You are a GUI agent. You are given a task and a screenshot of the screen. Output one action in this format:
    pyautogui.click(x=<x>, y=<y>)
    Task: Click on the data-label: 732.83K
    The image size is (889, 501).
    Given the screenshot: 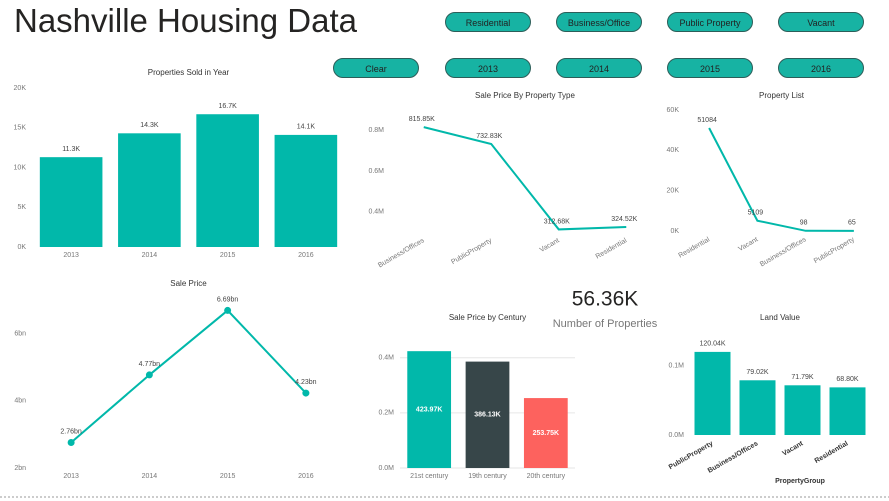 What is the action you would take?
    pyautogui.click(x=489, y=136)
    